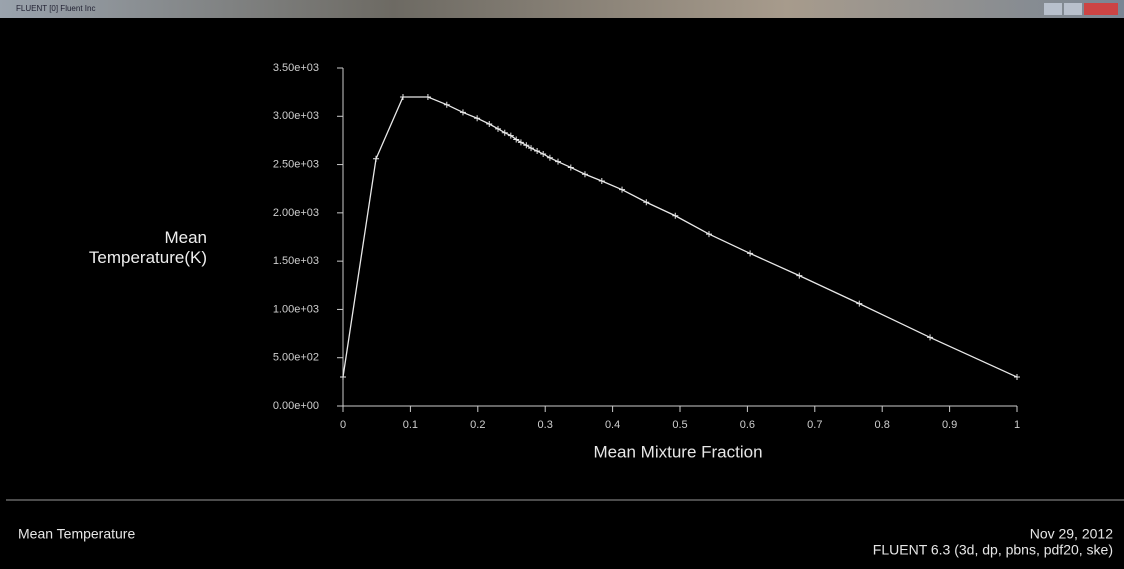 Image resolution: width=1124 pixels, height=569 pixels. Describe the element at coordinates (612, 425) in the screenshot. I see `x-tick-label: 0.4` at that location.